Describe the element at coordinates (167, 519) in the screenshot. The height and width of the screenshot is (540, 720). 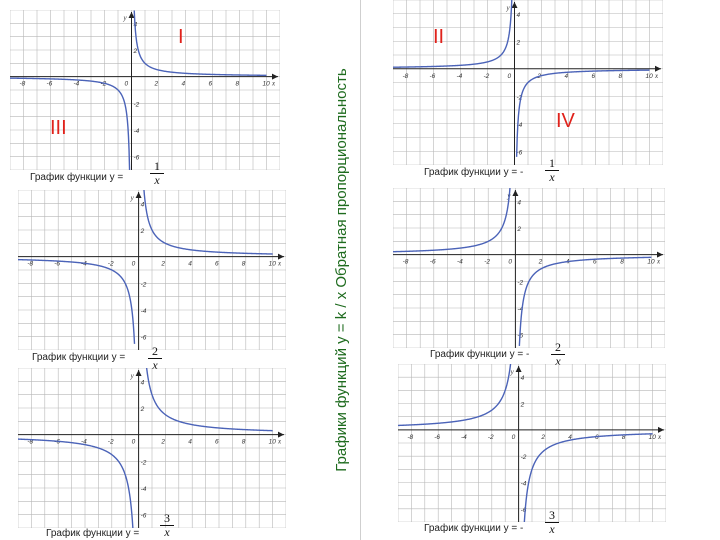
I see `fraction-numerator: 3` at that location.